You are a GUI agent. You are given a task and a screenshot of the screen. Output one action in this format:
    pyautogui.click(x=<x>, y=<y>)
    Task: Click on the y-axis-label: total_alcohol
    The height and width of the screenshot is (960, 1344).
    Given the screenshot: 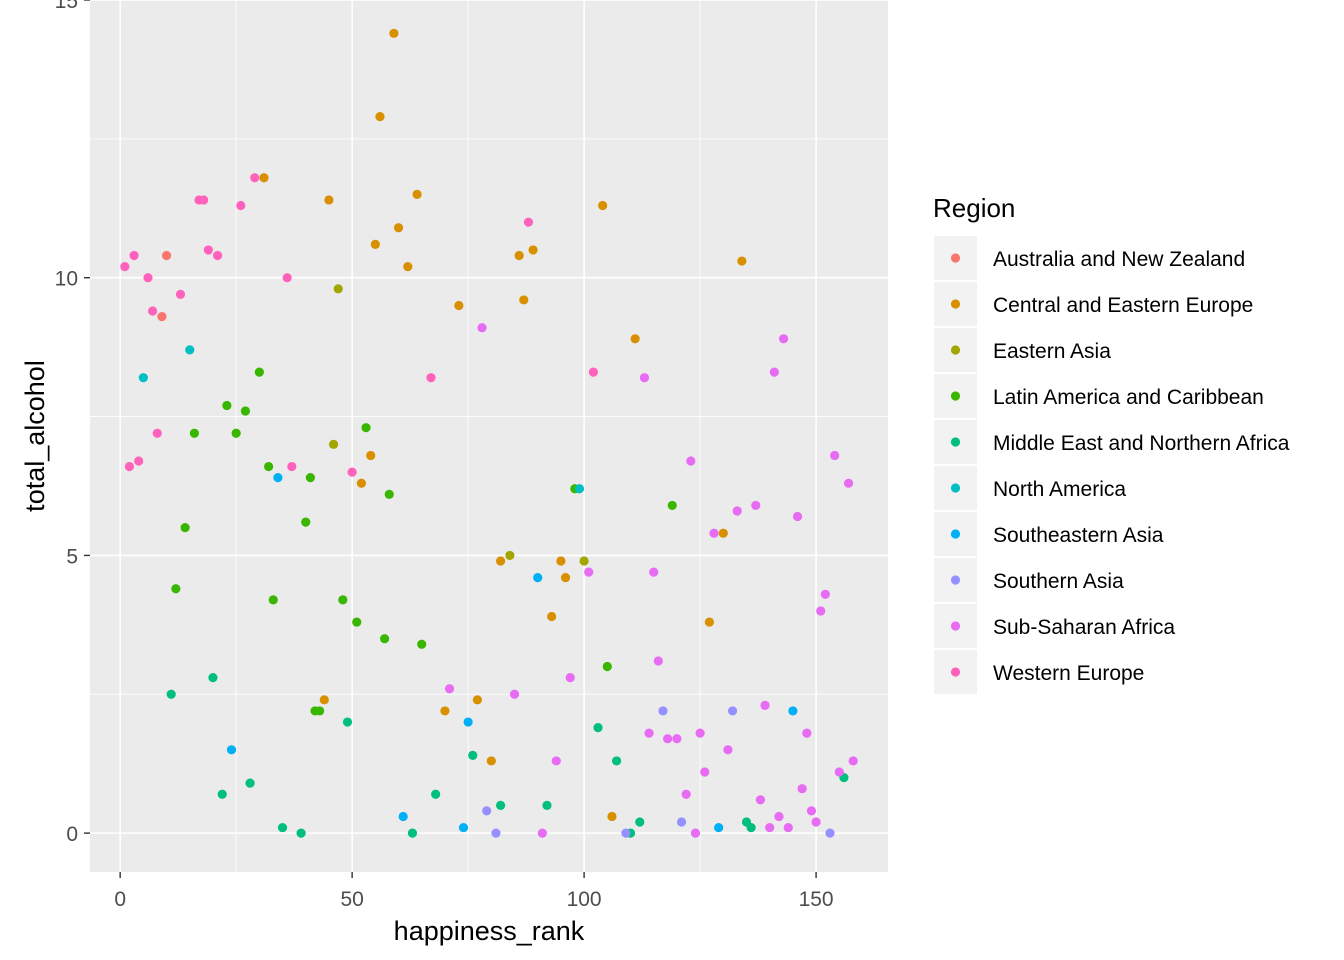 What is the action you would take?
    pyautogui.click(x=35, y=436)
    